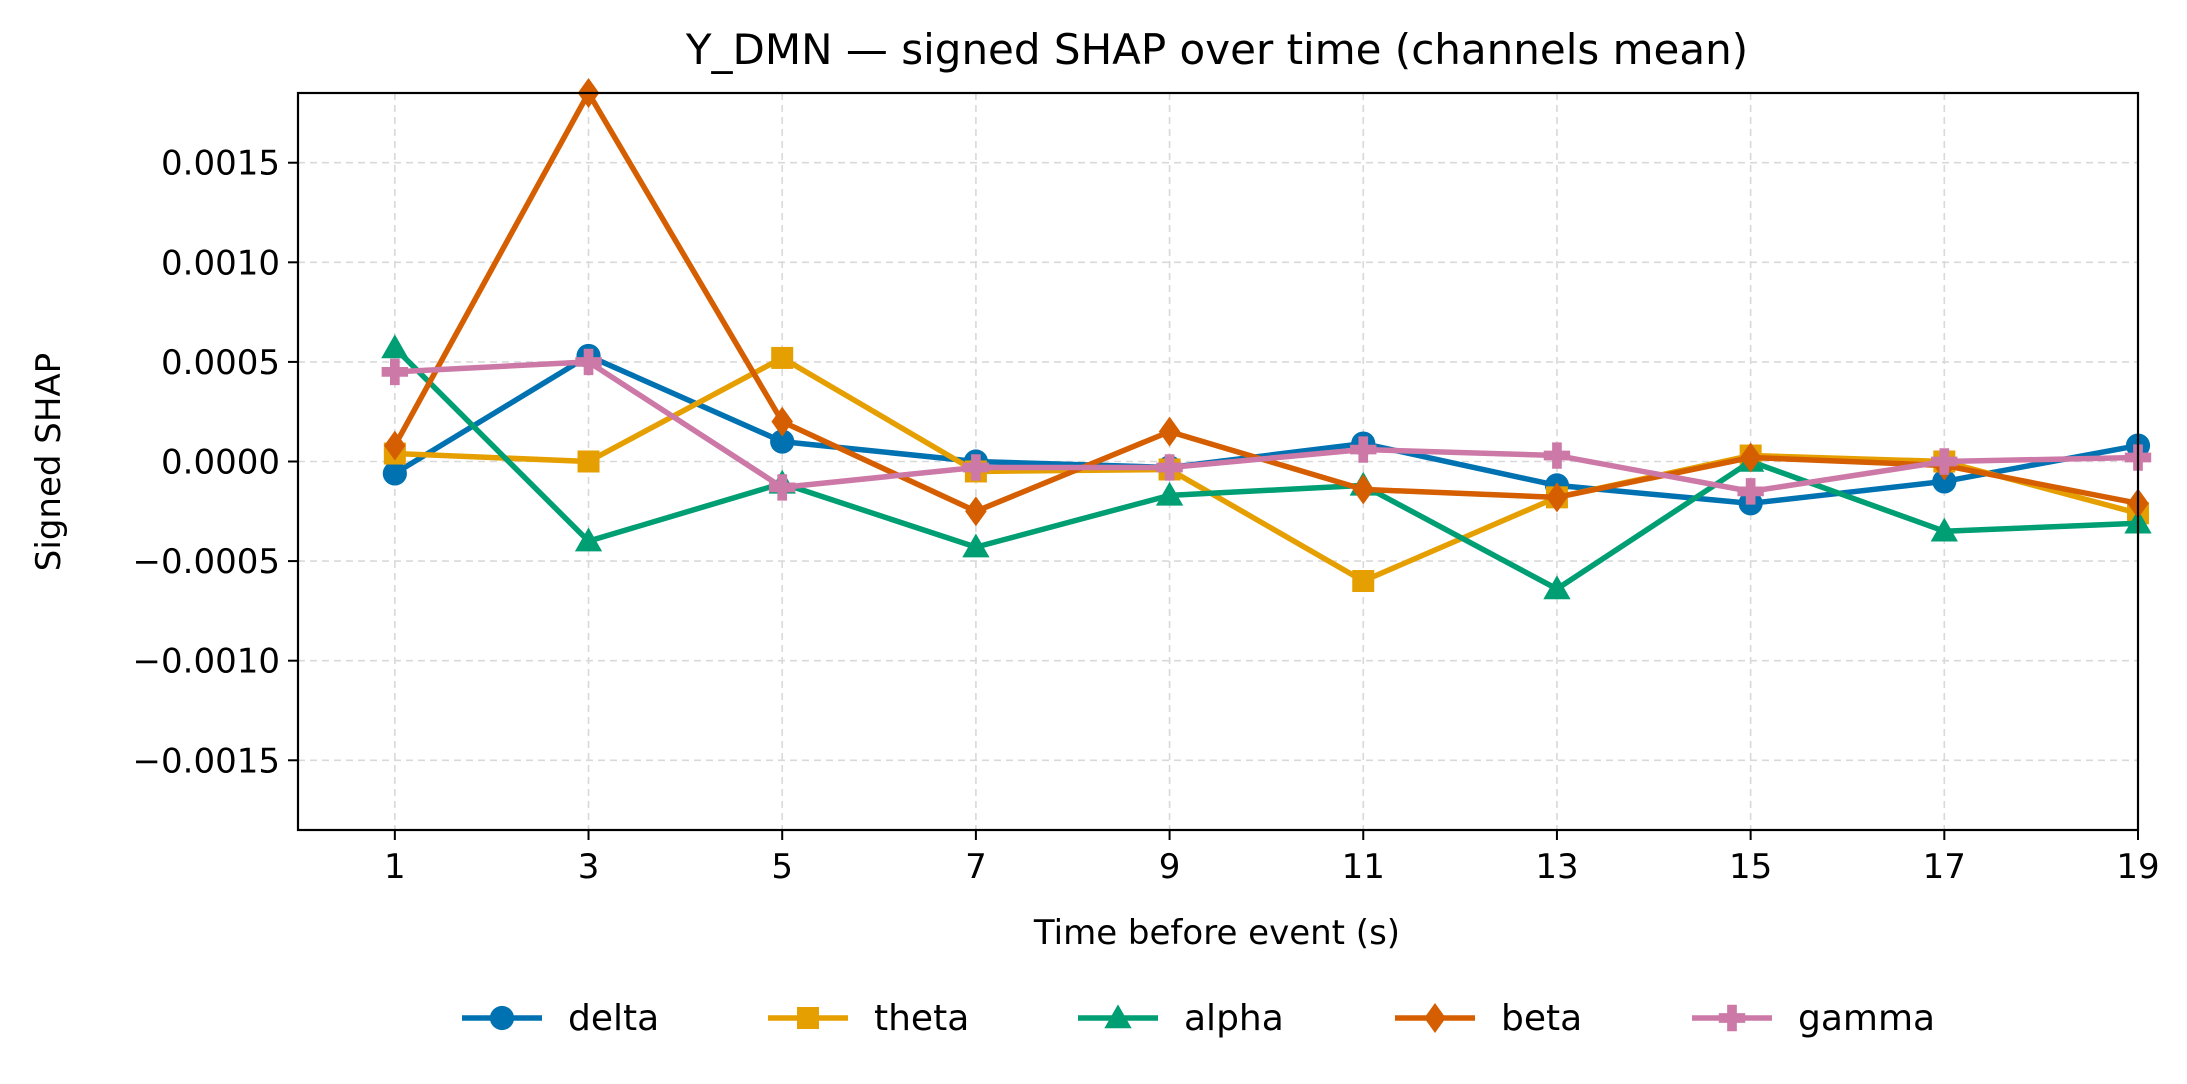 The width and height of the screenshot is (2187, 1084). Describe the element at coordinates (220, 263) in the screenshot. I see `y-tick-label: 0.0010` at that location.